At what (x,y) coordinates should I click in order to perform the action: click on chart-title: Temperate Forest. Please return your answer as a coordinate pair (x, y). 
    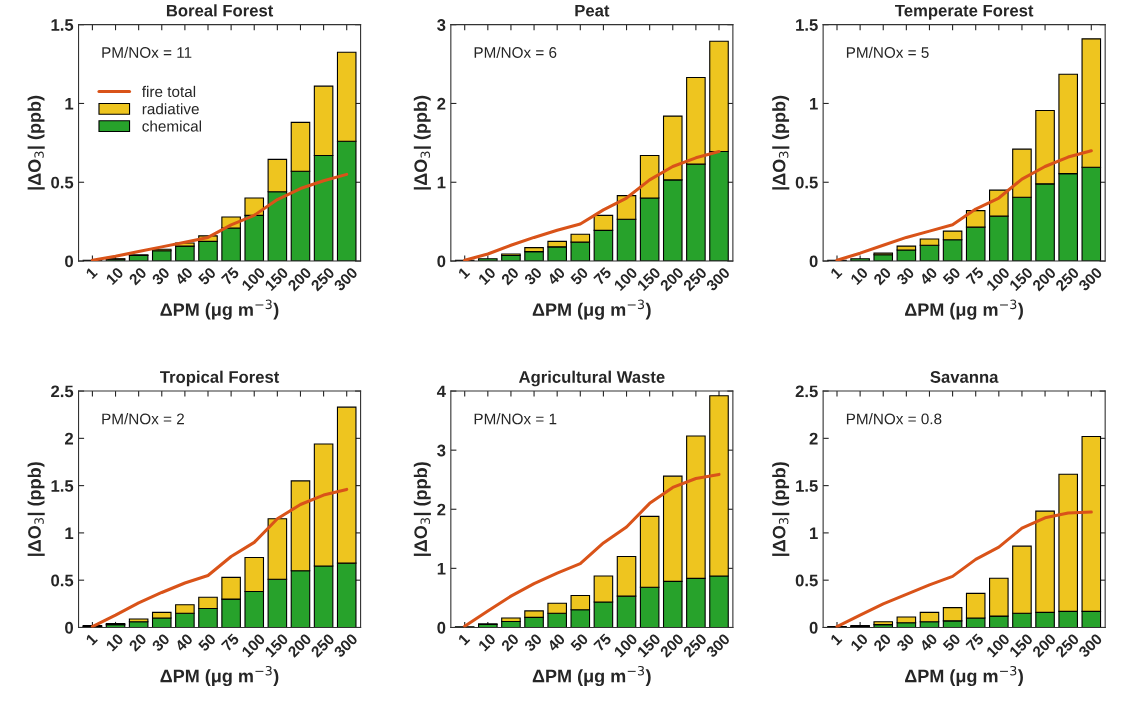
    Looking at the image, I should click on (964, 12).